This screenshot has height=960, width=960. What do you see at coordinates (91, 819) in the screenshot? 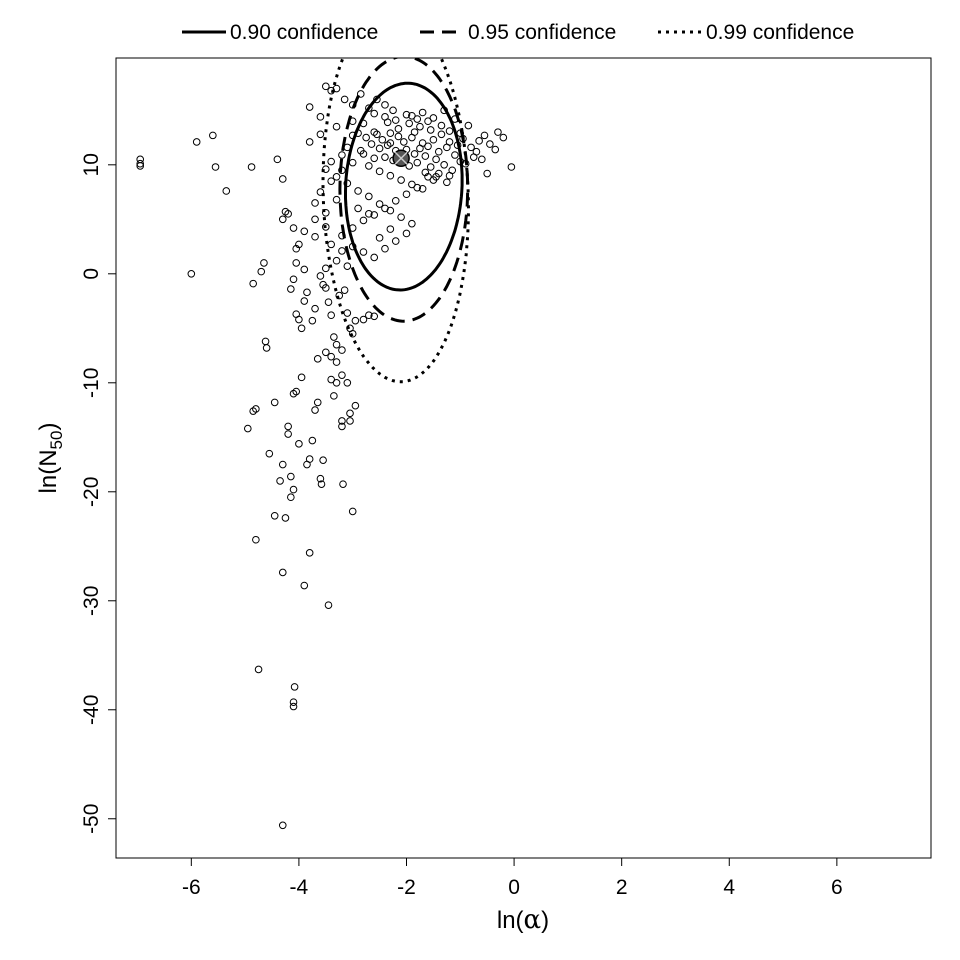
I see `y-tick-label: -50` at bounding box center [91, 819].